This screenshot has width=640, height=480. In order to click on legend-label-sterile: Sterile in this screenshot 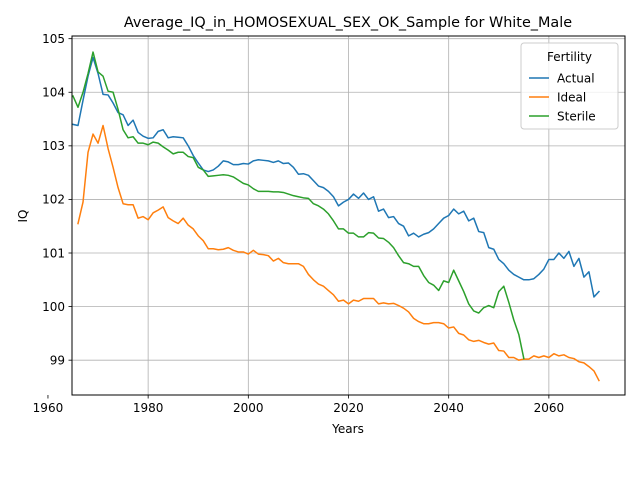, I will do `click(576, 116)`.